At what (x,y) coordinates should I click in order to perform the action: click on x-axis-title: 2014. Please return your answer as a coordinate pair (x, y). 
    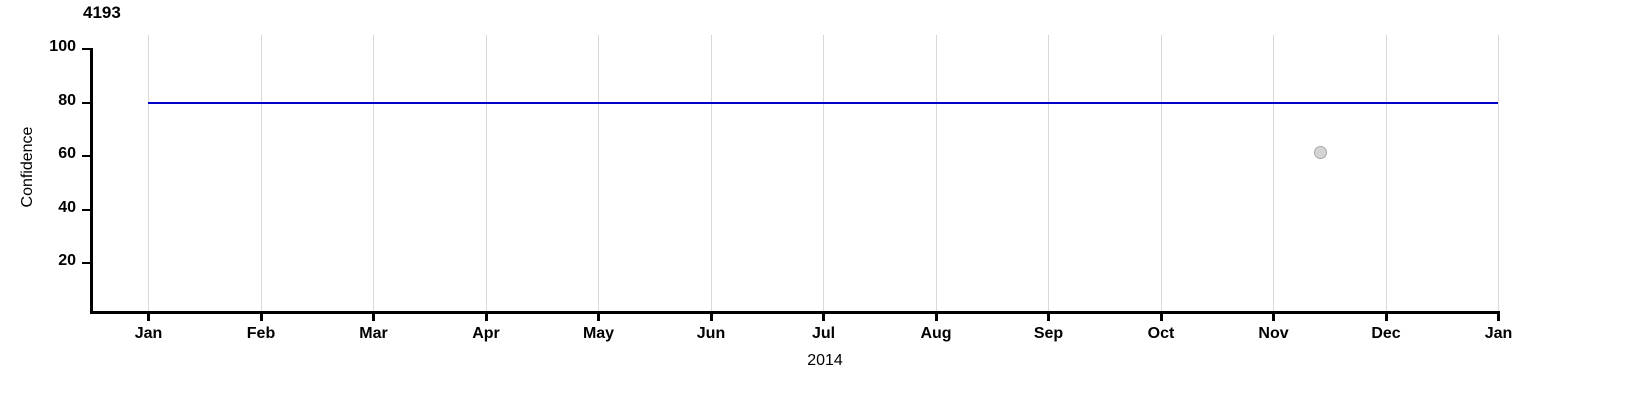
    Looking at the image, I should click on (825, 360).